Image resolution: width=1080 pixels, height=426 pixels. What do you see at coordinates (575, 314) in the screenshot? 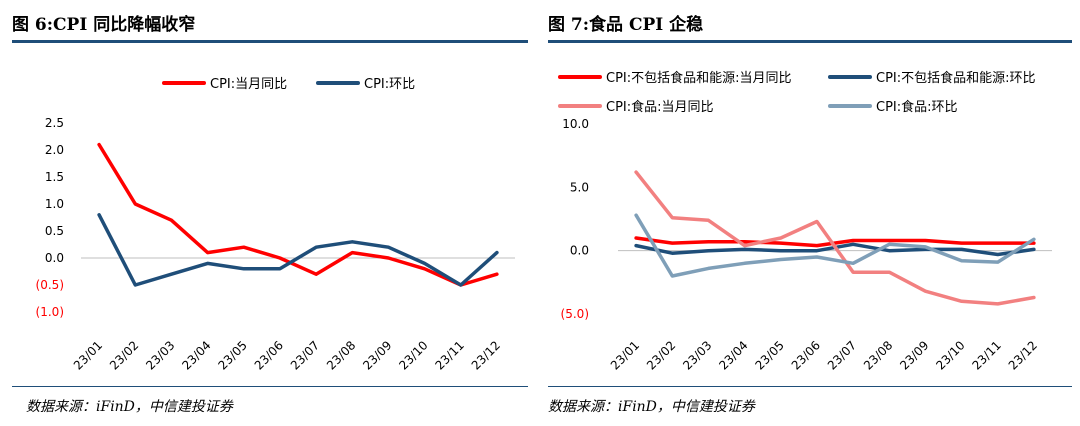
I see `y-tick-label: (5.0)` at bounding box center [575, 314].